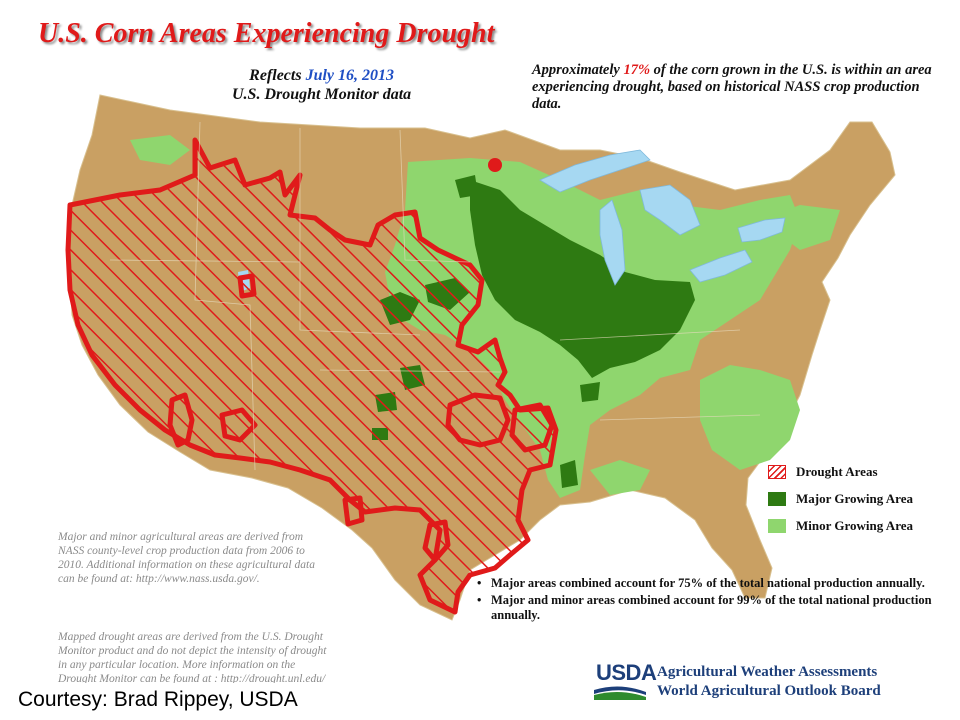 Image resolution: width=960 pixels, height=720 pixels. Describe the element at coordinates (576, 70) in the screenshot. I see `summary-before: Approximately` at that location.